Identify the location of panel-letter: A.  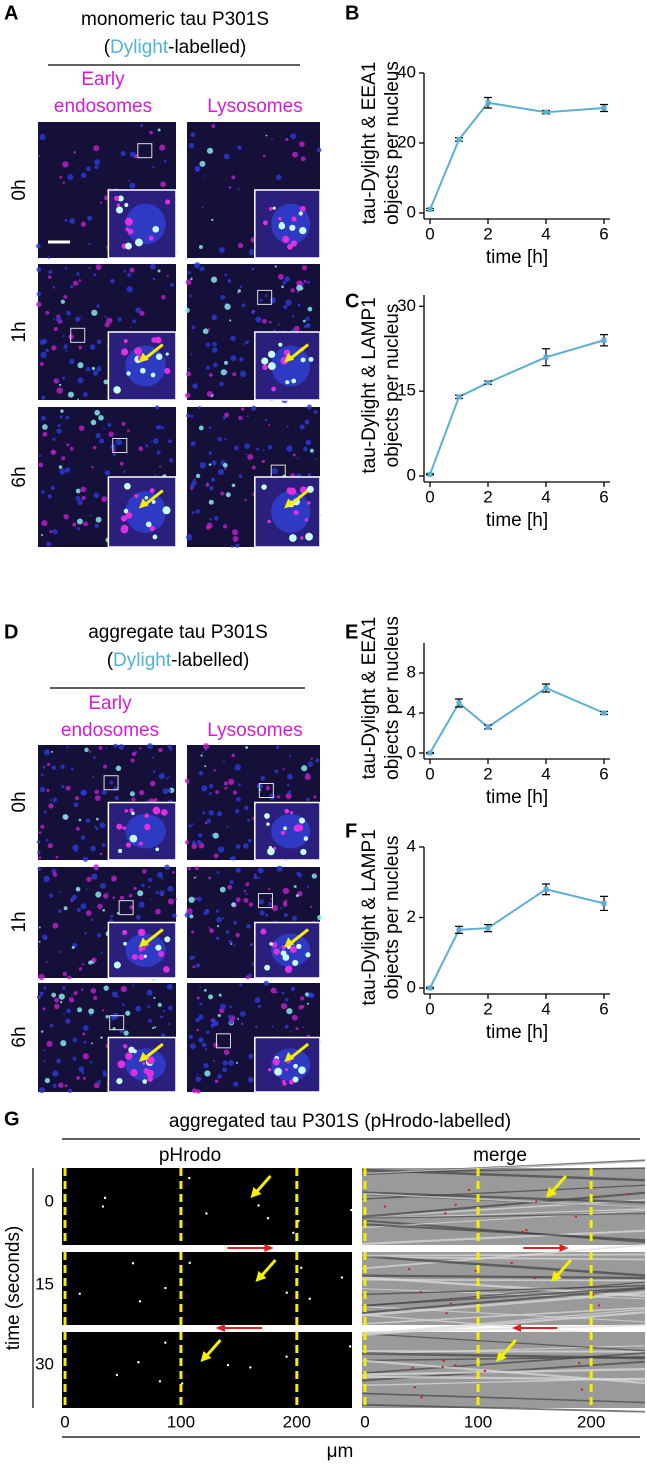
(11, 13).